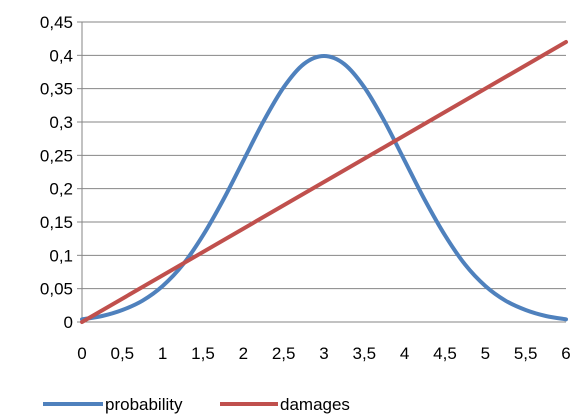 The image size is (575, 418). What do you see at coordinates (61, 255) in the screenshot?
I see `y-tick-label-2: 0,1` at bounding box center [61, 255].